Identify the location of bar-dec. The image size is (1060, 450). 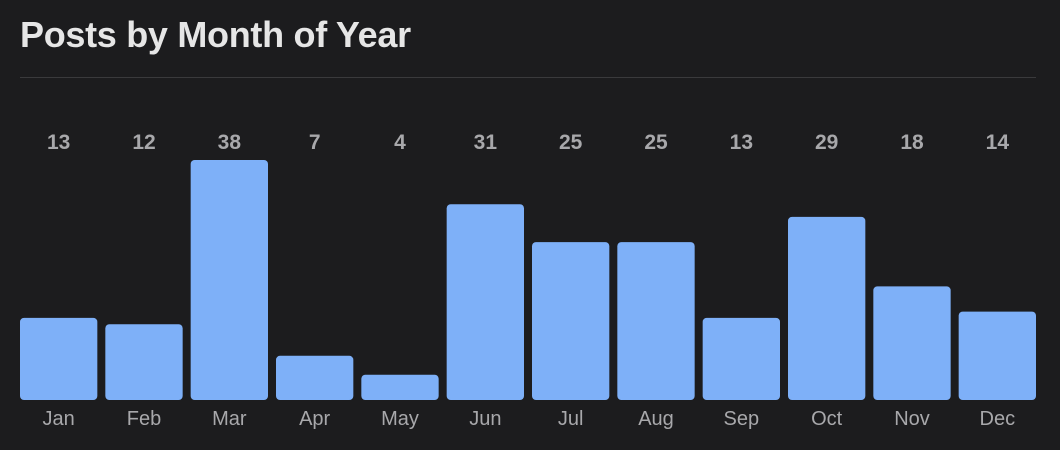
(997, 355).